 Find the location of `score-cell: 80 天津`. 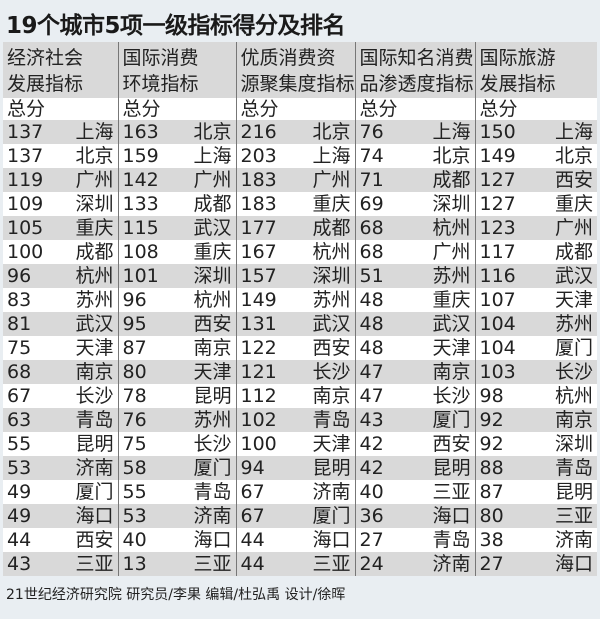

score-cell: 80 天津 is located at coordinates (176, 372).